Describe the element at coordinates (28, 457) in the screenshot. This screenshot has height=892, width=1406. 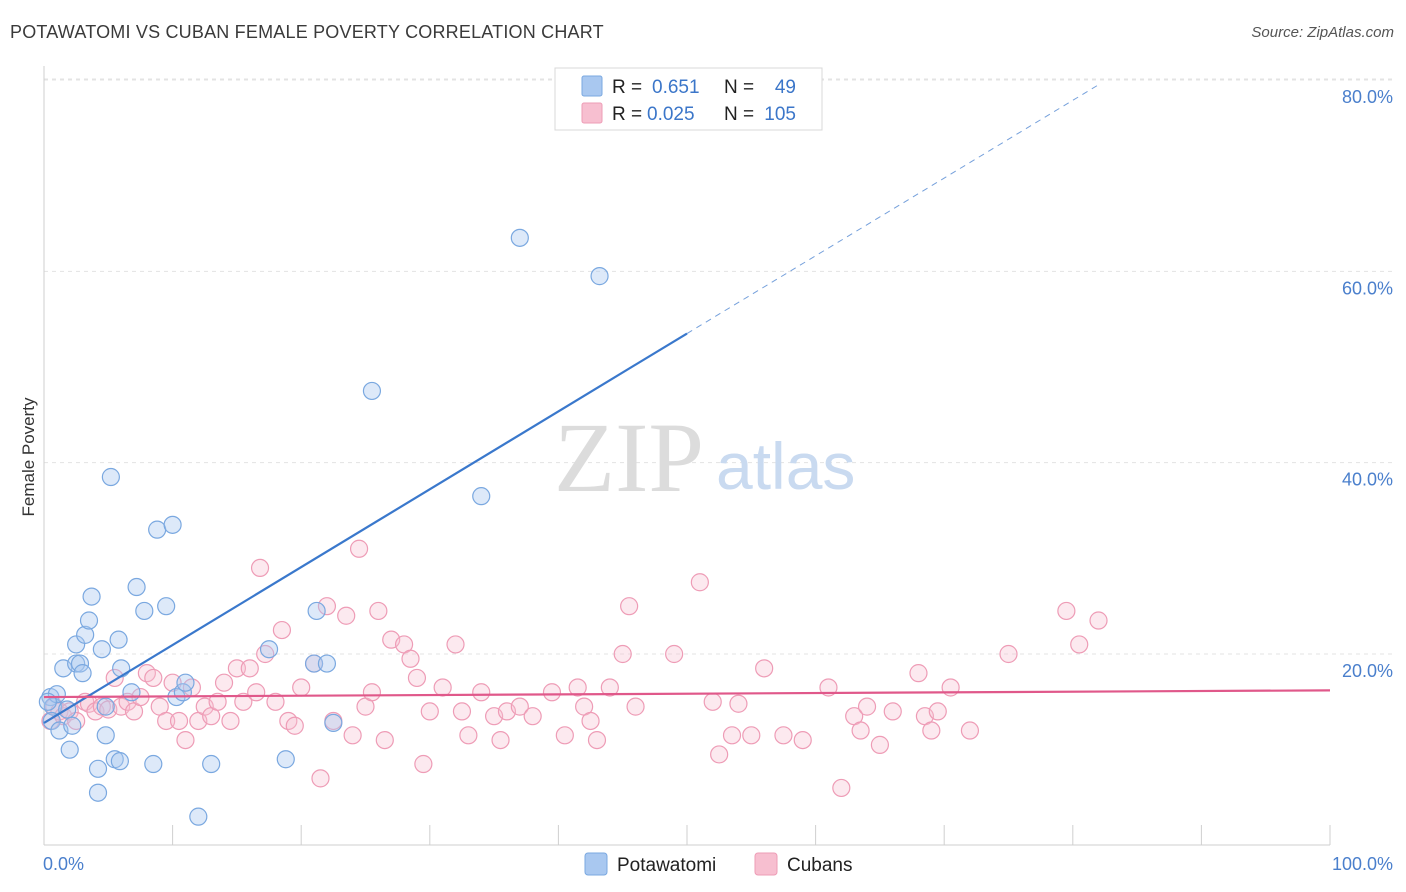
I see `y-axis-label: Female Poverty` at that location.